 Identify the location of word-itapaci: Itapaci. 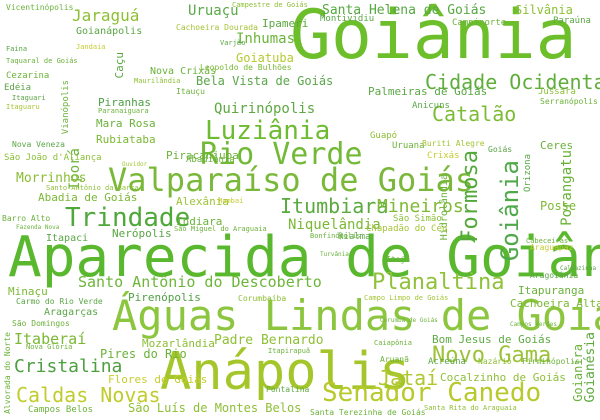
(67, 238).